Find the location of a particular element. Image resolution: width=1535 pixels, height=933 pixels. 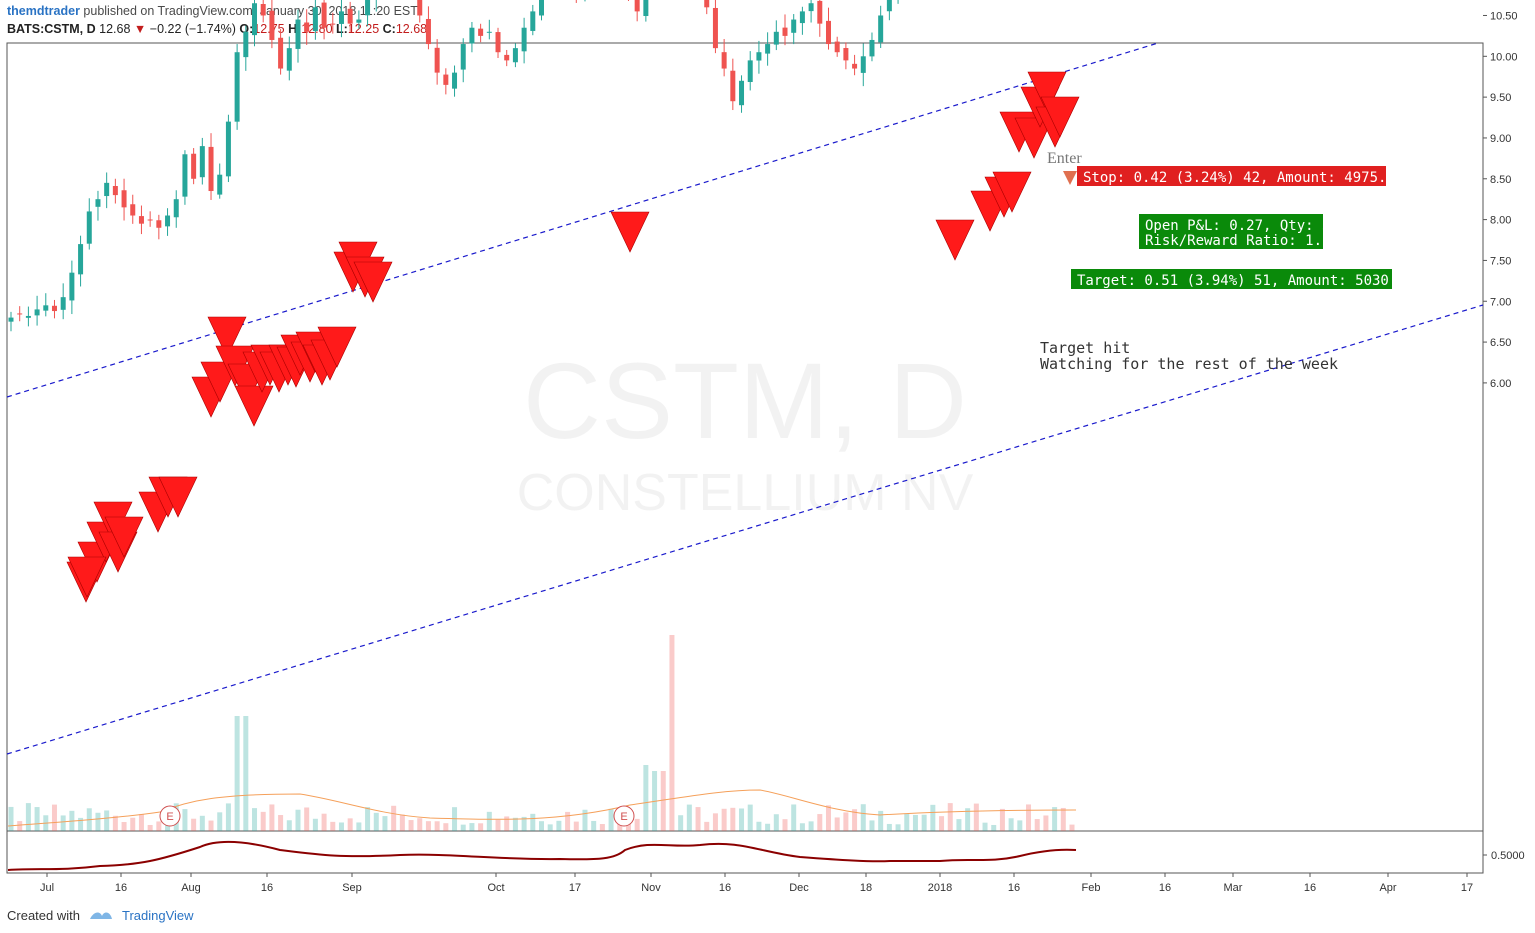

y-tick-label: 10.00 is located at coordinates (1504, 57).